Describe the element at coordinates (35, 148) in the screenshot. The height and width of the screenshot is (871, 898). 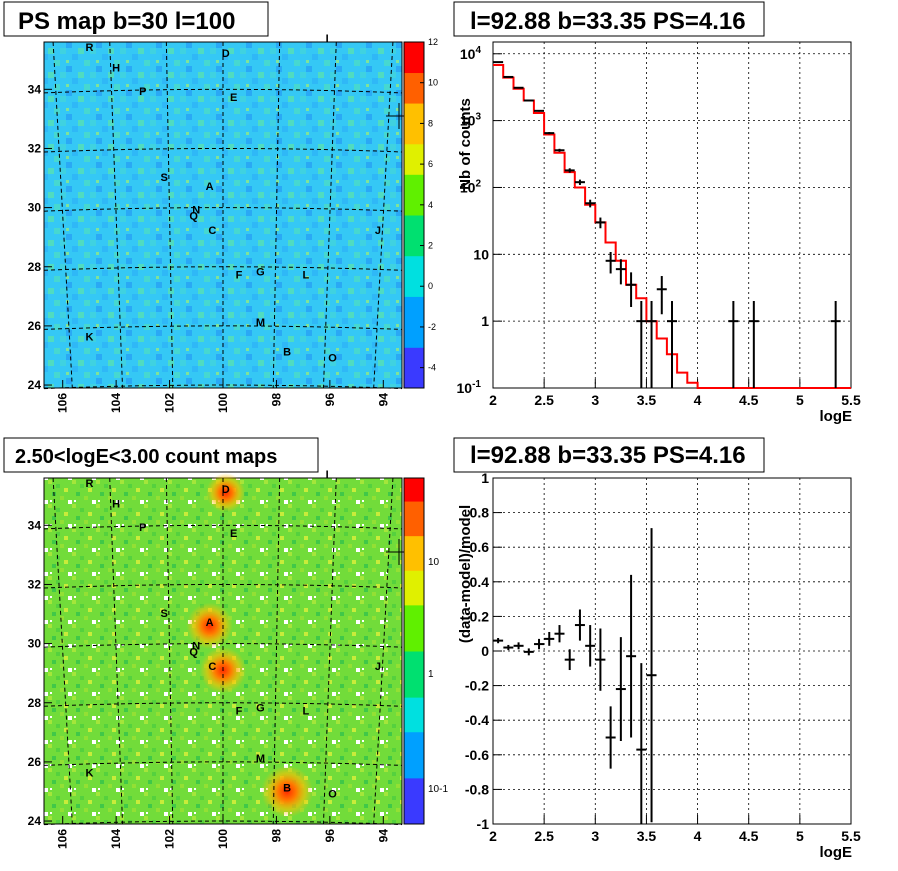
I see `ps-map-y-tick-label-32: 32` at that location.